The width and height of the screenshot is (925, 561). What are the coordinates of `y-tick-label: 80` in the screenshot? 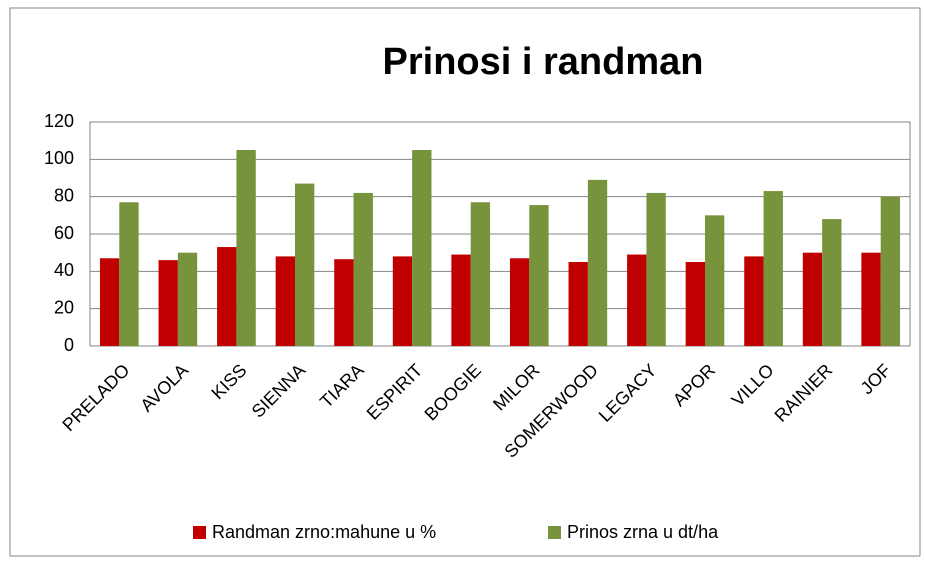 It's located at (64, 195).